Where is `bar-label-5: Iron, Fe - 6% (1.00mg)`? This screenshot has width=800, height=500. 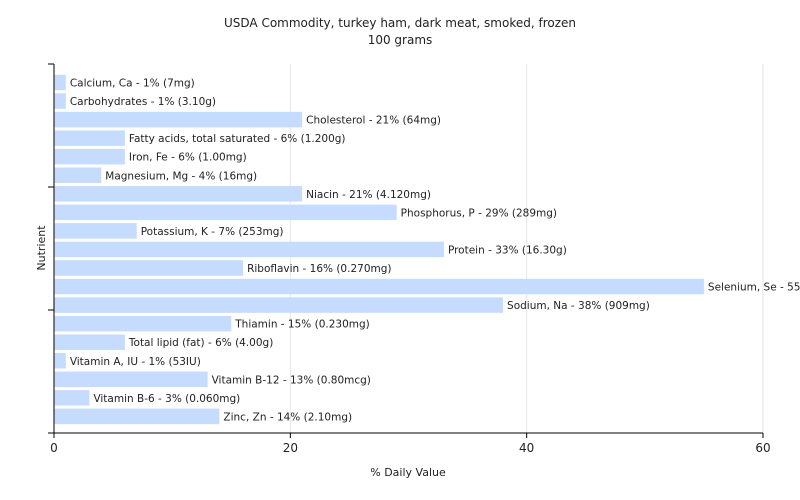 bar-label-5: Iron, Fe - 6% (1.00mg) is located at coordinates (188, 158).